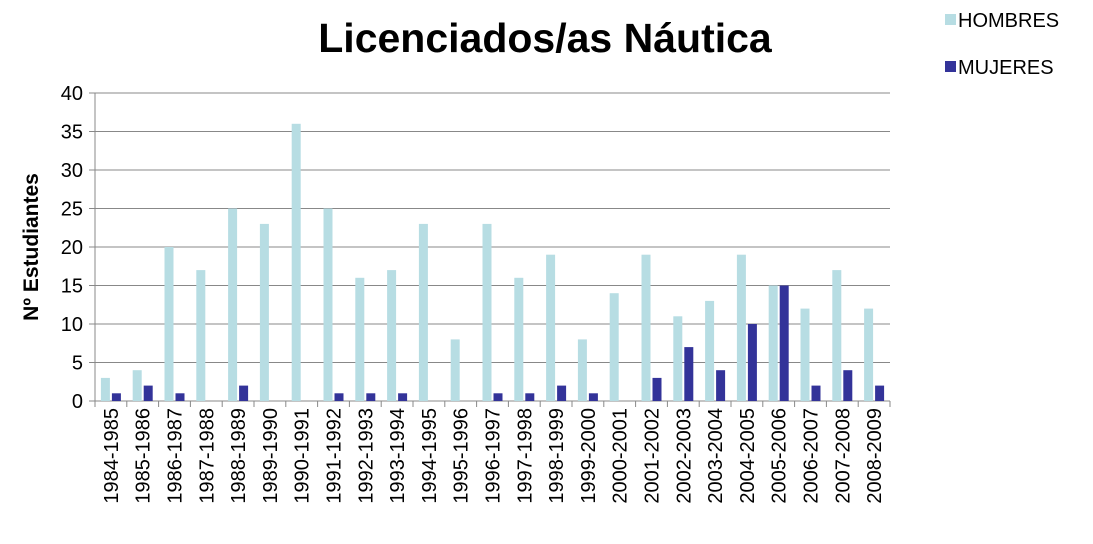 This screenshot has height=544, width=1093. What do you see at coordinates (525, 456) in the screenshot?
I see `x-tick-label: 1997-1998` at bounding box center [525, 456].